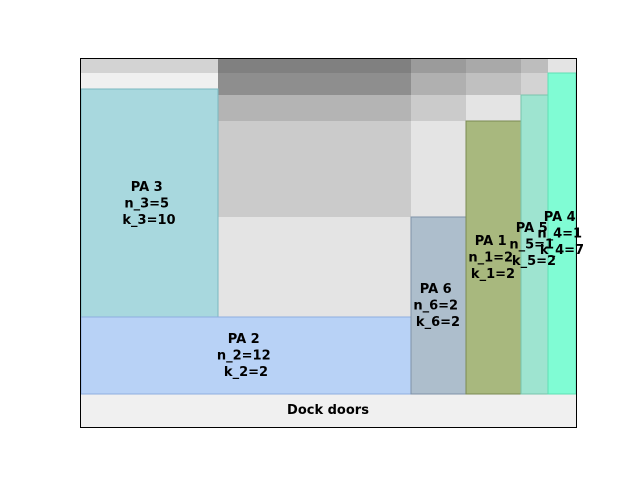 This screenshot has height=484, width=640. Describe the element at coordinates (562, 250) in the screenshot. I see `area-label-pa4-line3: k_4=7` at that location.